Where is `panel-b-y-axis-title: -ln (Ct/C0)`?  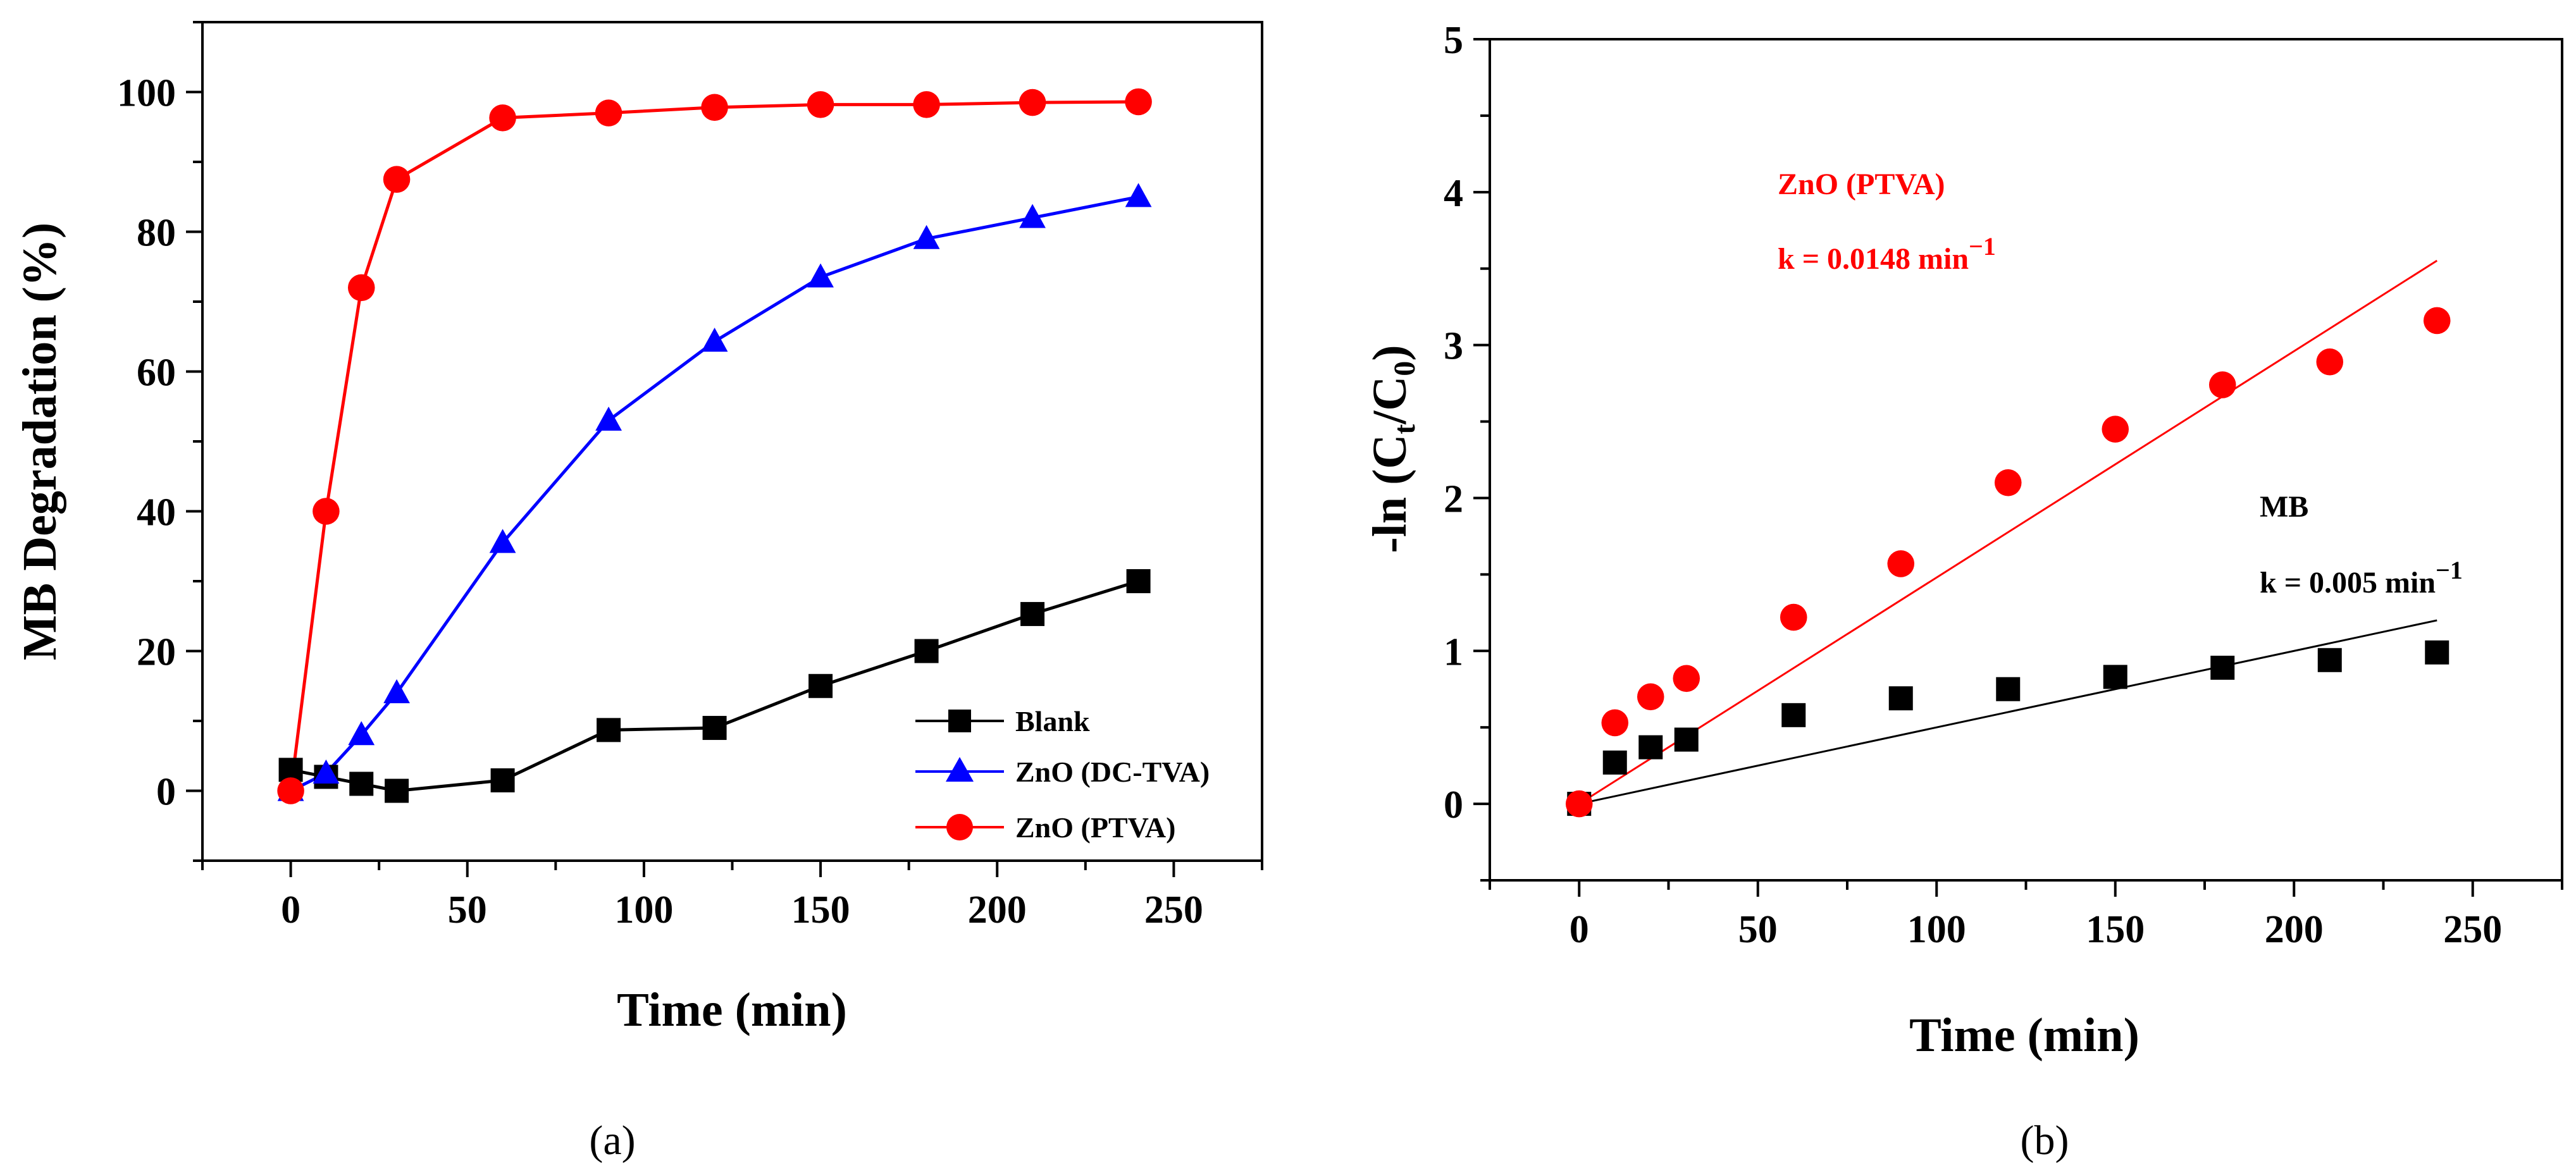 panel-b-y-axis-title: -ln (Ct/C0) is located at coordinates (1392, 449).